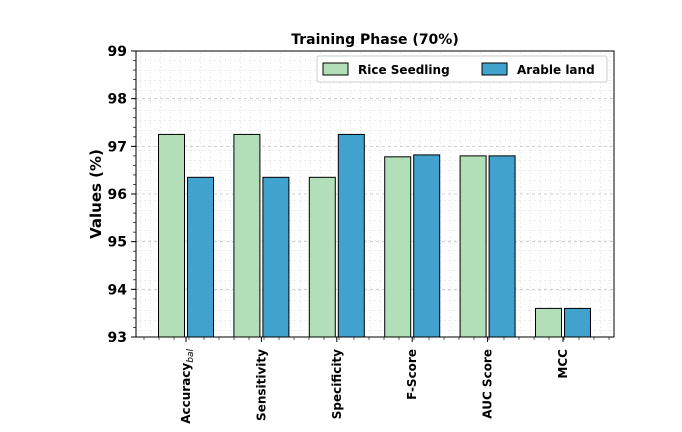 Image resolution: width=682 pixels, height=432 pixels. Describe the element at coordinates (96, 194) in the screenshot. I see `y-axis-label: Values (%)` at that location.